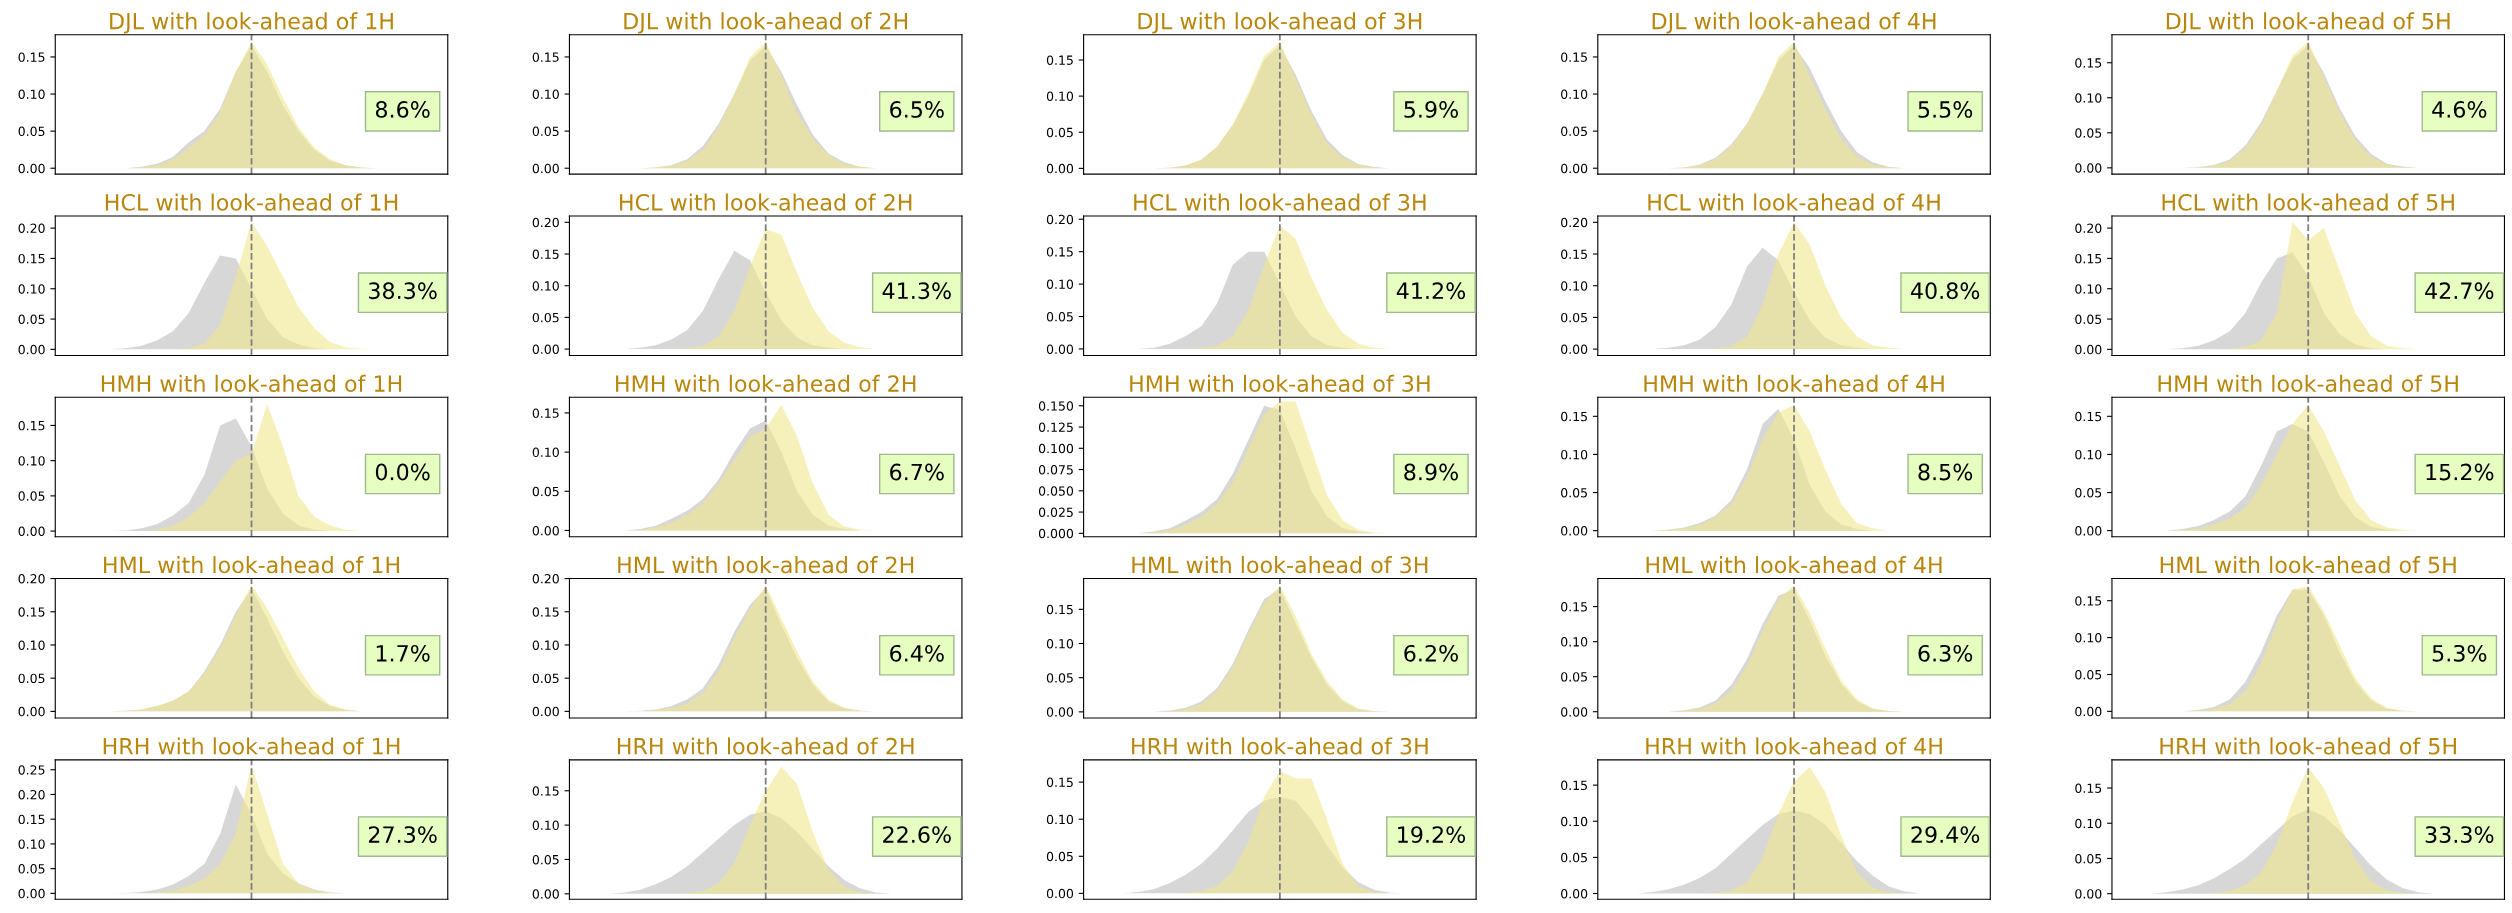 The width and height of the screenshot is (2512, 913). Describe the element at coordinates (2308, 746) in the screenshot. I see `chart-title: HRH with look-ahead of 5H` at that location.